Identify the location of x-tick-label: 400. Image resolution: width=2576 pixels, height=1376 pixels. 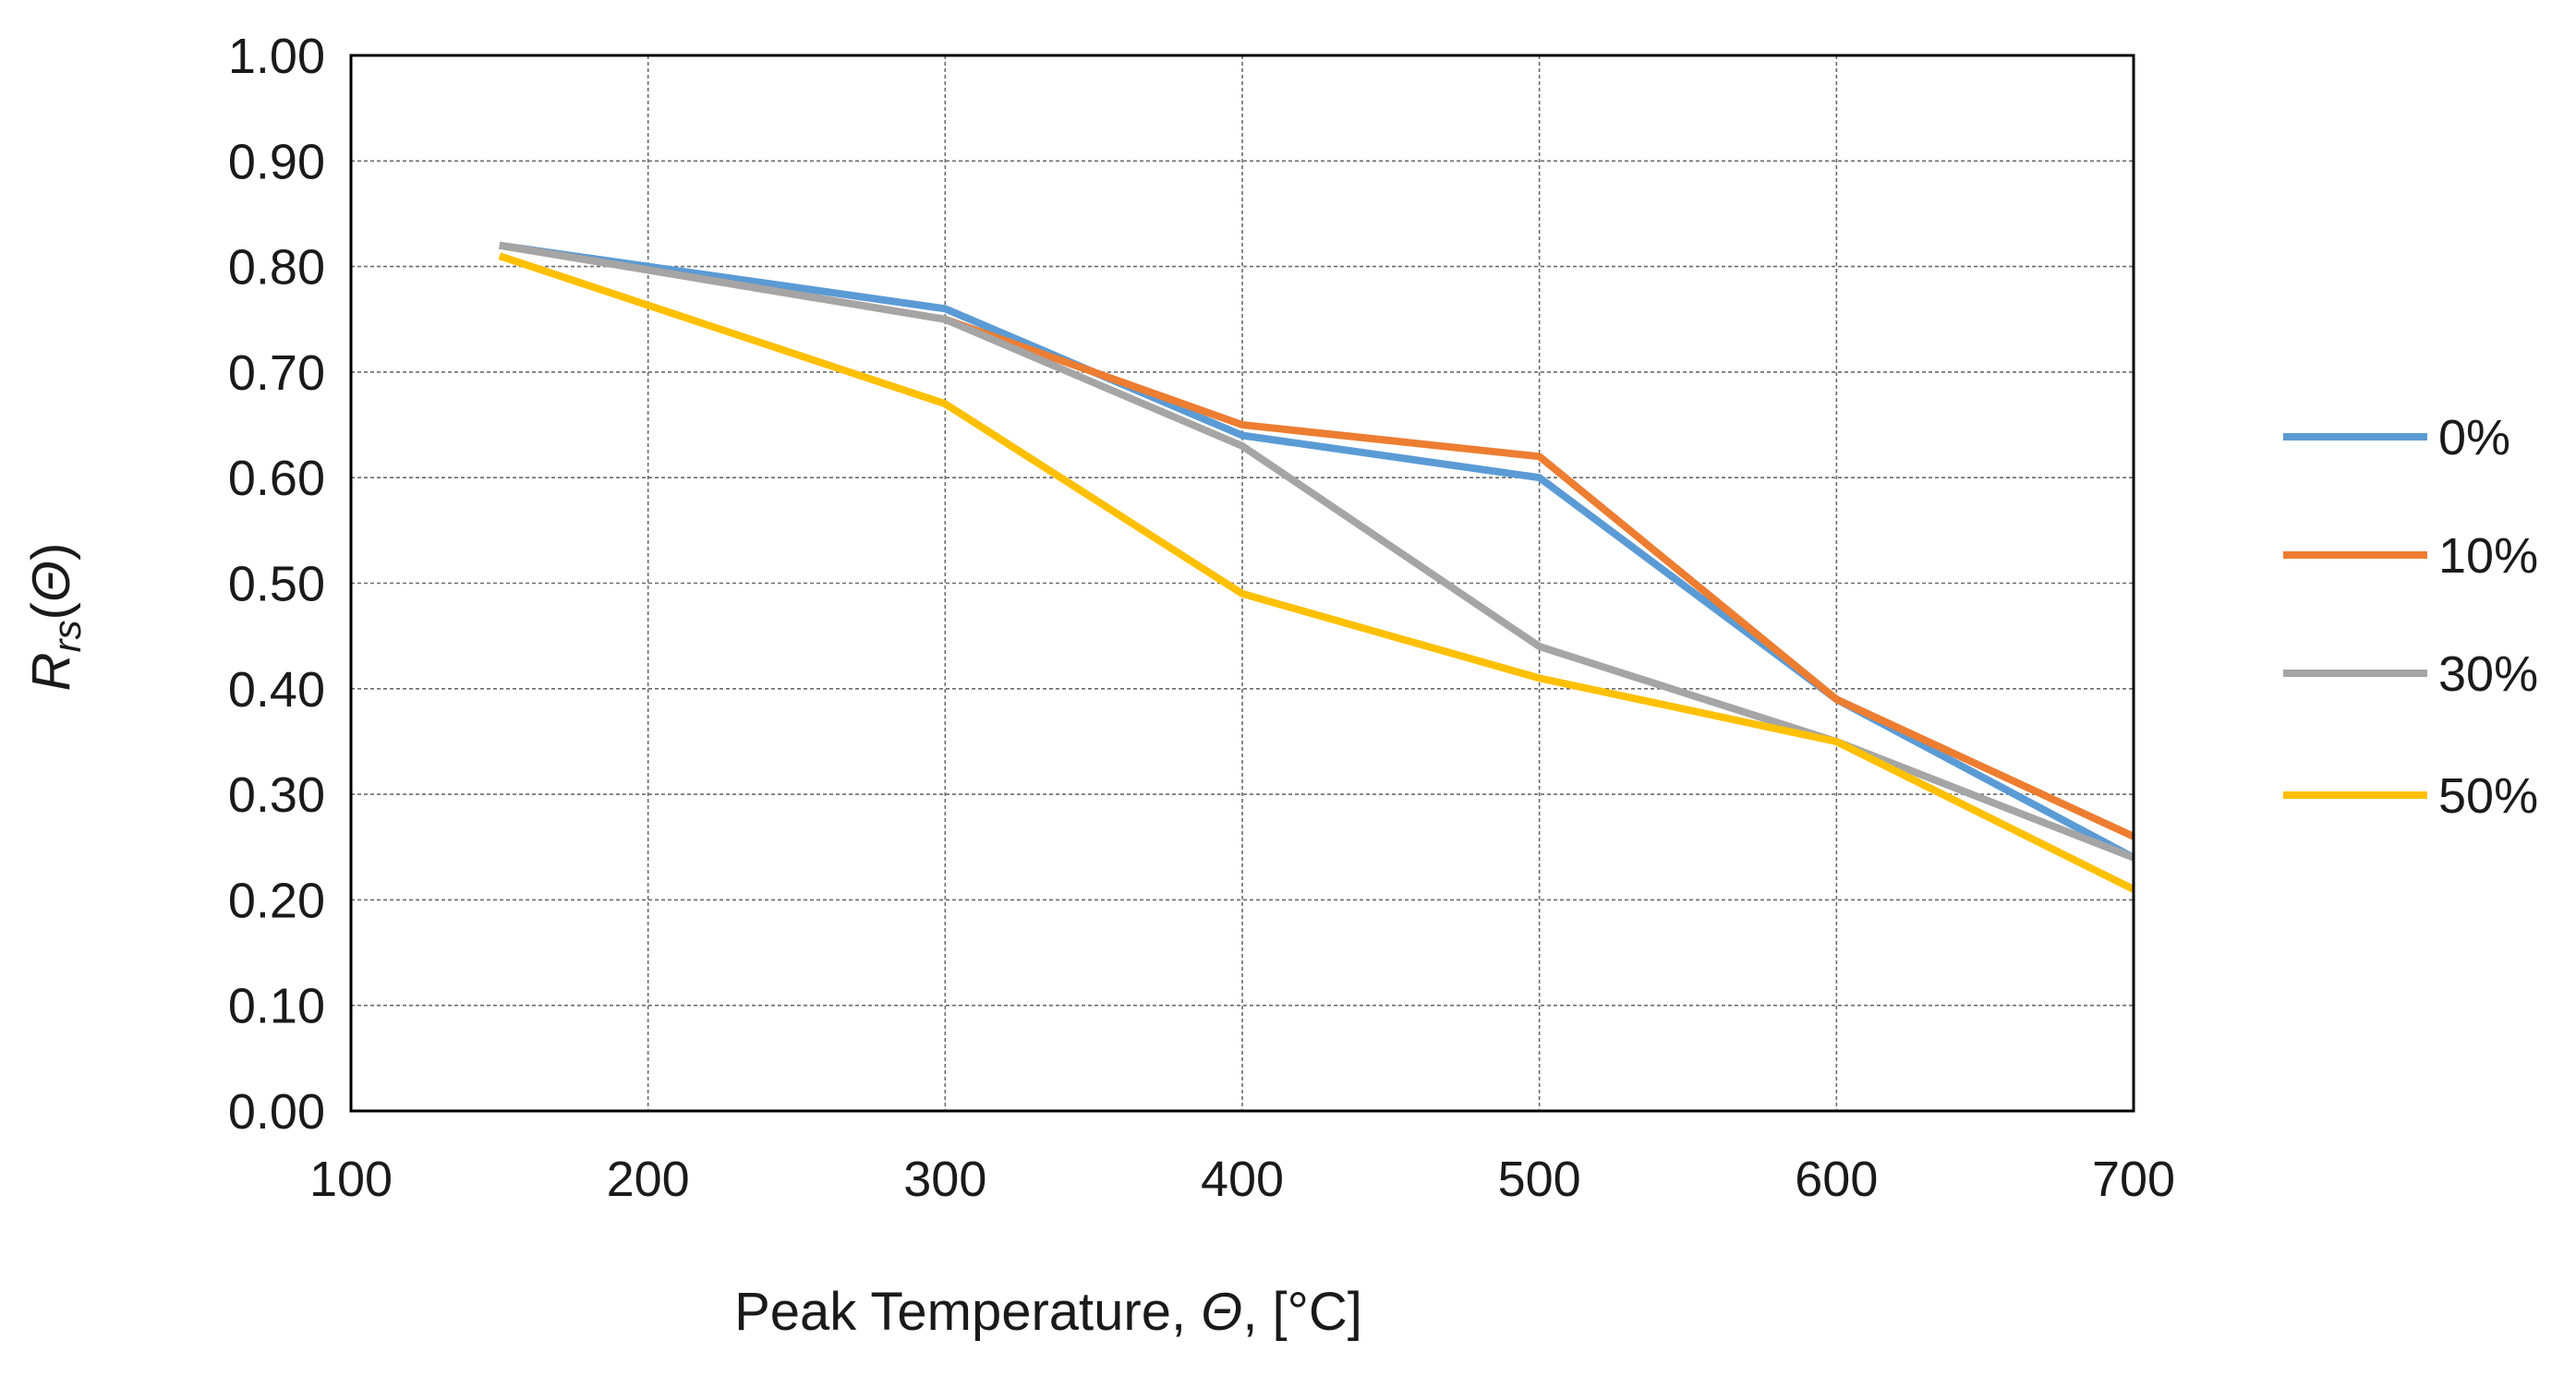
(1242, 1179).